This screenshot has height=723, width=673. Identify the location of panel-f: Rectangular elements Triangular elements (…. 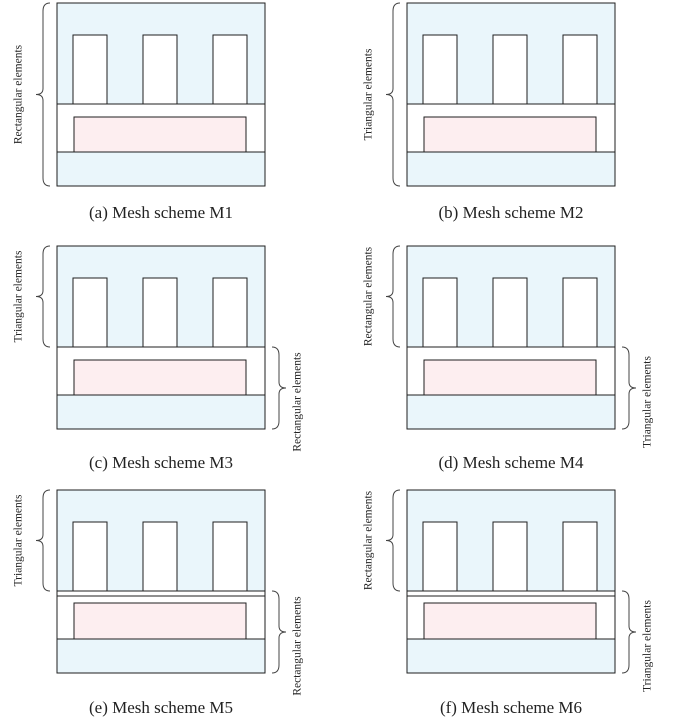
(508, 603).